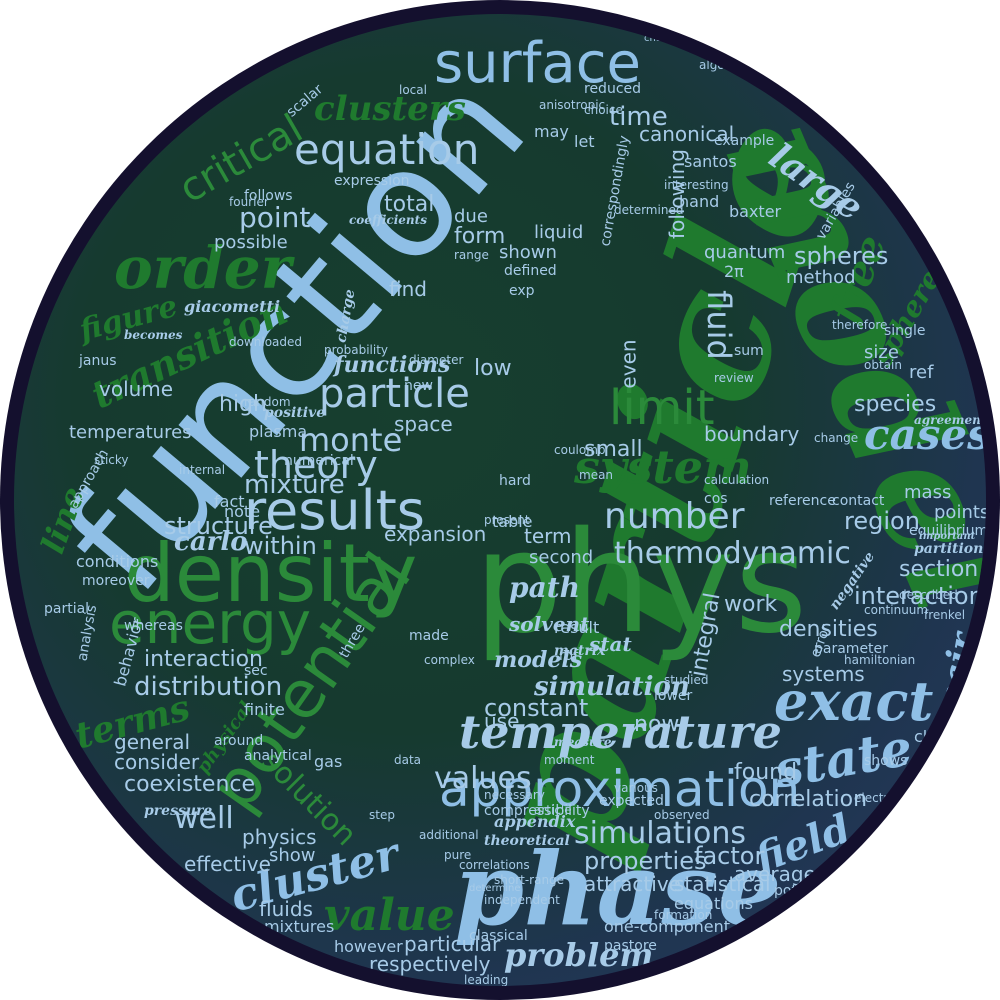  I want to click on word-density: density, so click(271, 573).